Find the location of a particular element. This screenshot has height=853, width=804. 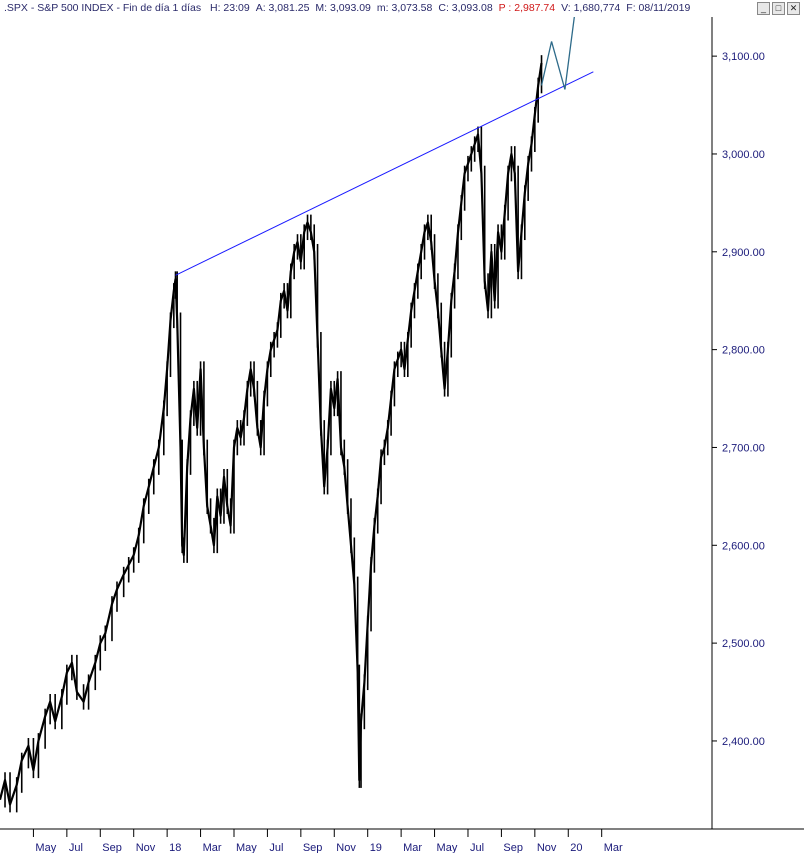

projection-path is located at coordinates (557, 53).